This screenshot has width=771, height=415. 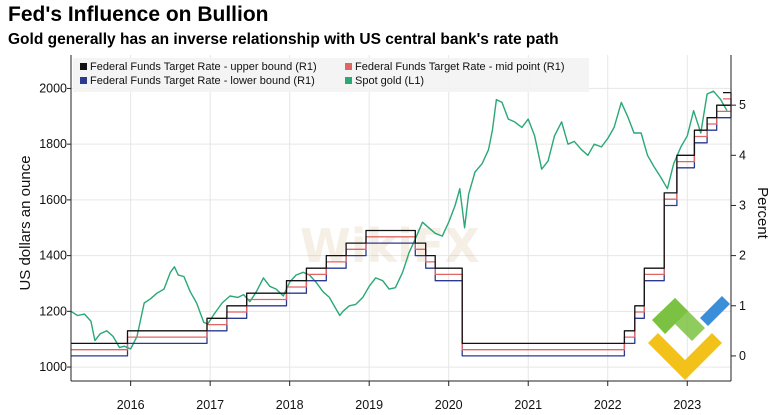 What do you see at coordinates (25, 222) in the screenshot?
I see `left-axis-label: US dollars an ounce` at bounding box center [25, 222].